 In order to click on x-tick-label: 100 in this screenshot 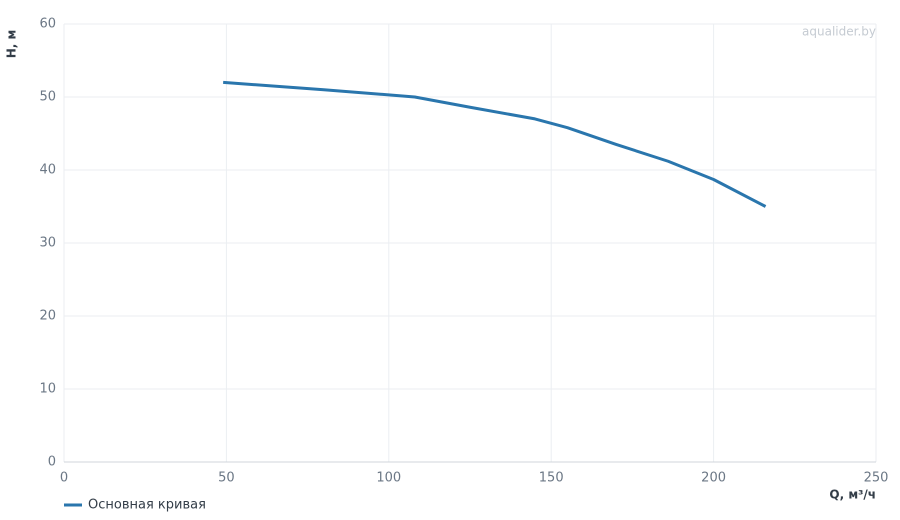, I will do `click(388, 478)`.